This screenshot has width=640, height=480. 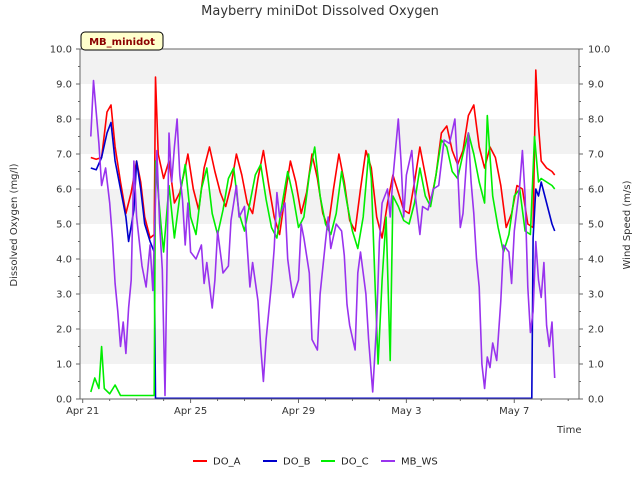 I want to click on left-y-axis-label: Dissolved Oxygen (mg/l), so click(x=14, y=224).